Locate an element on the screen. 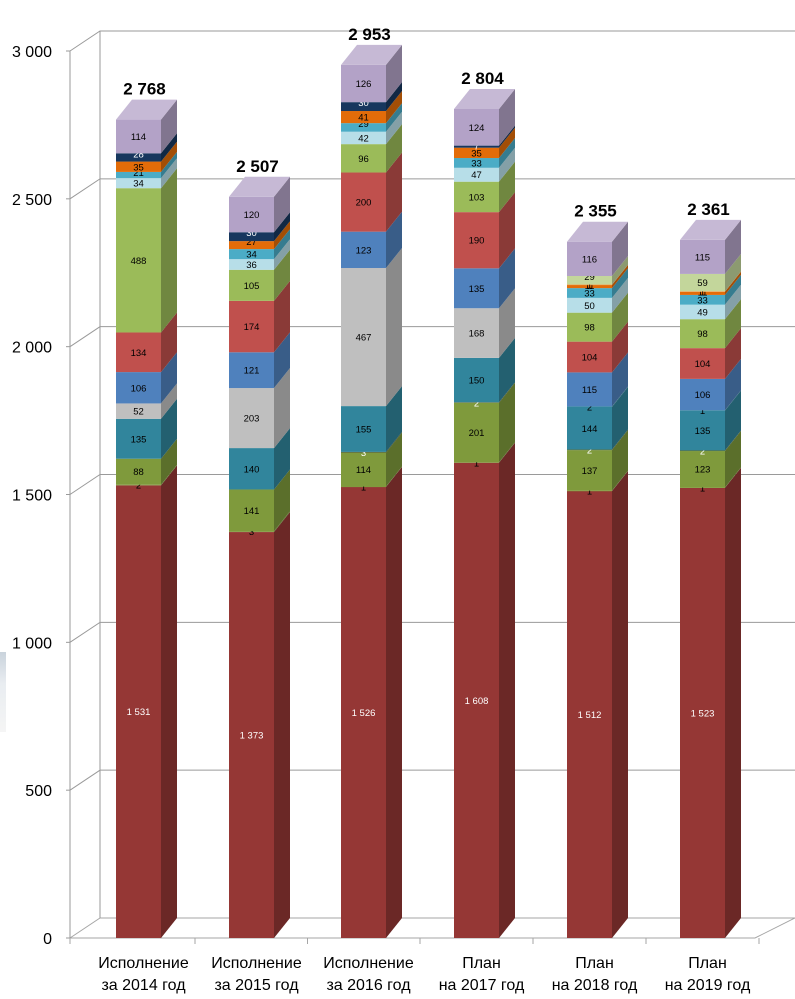 The image size is (795, 999). data-label: 106 is located at coordinates (703, 395).